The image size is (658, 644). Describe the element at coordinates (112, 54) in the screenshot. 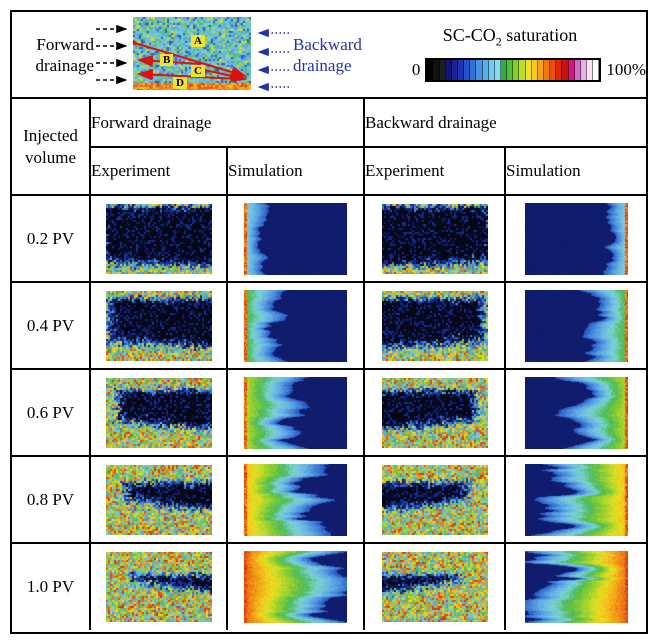

I see `forward-flow-arrows-icon` at that location.